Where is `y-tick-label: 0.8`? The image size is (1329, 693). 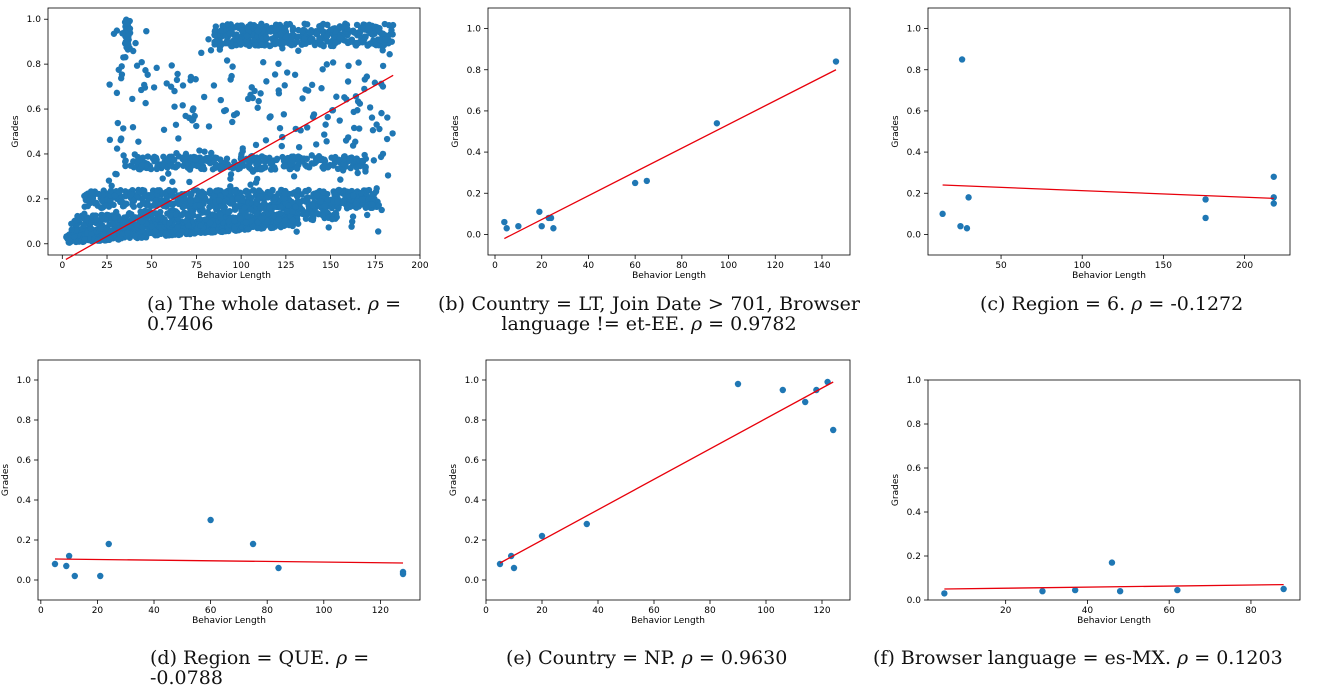 y-tick-label: 0.8 is located at coordinates (472, 421).